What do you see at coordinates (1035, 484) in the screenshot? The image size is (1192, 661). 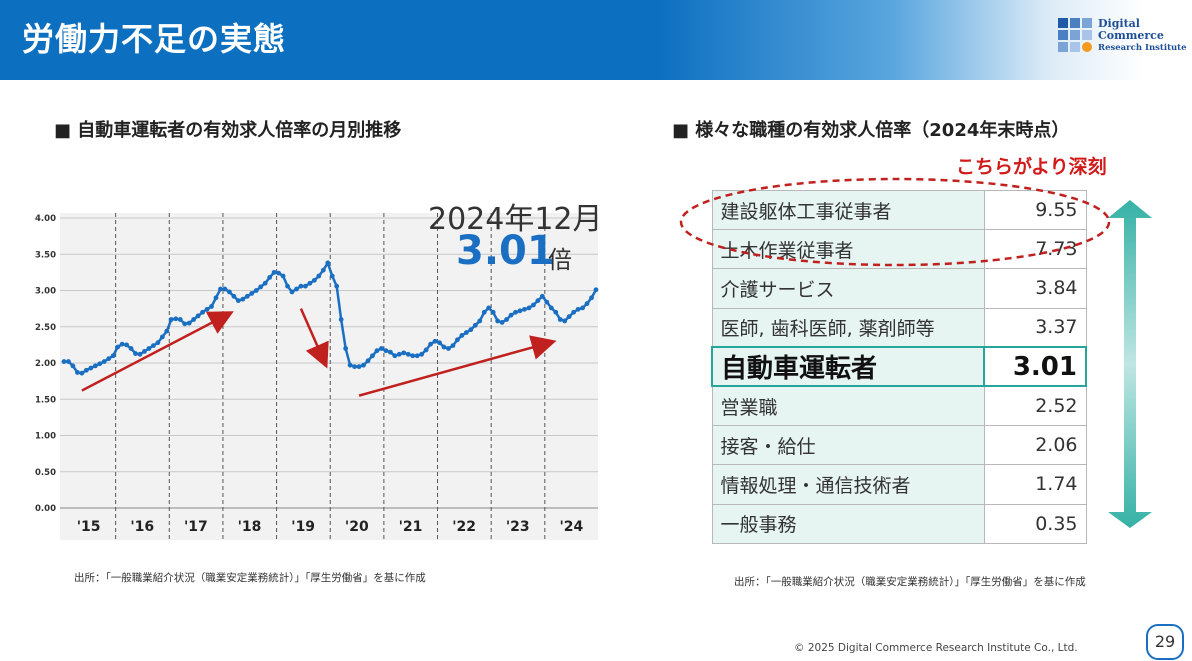 I see `job-ratio: 1.74` at bounding box center [1035, 484].